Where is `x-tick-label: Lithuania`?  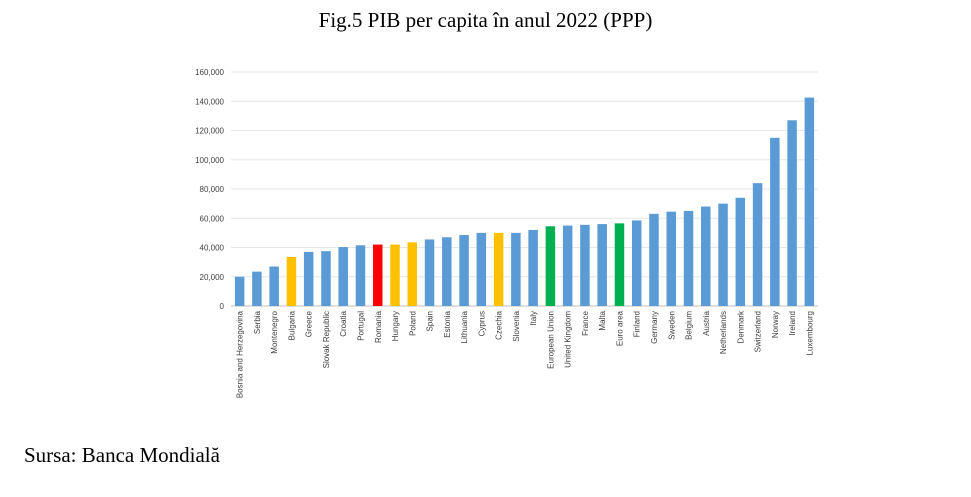
x-tick-label: Lithuania is located at coordinates (464, 326).